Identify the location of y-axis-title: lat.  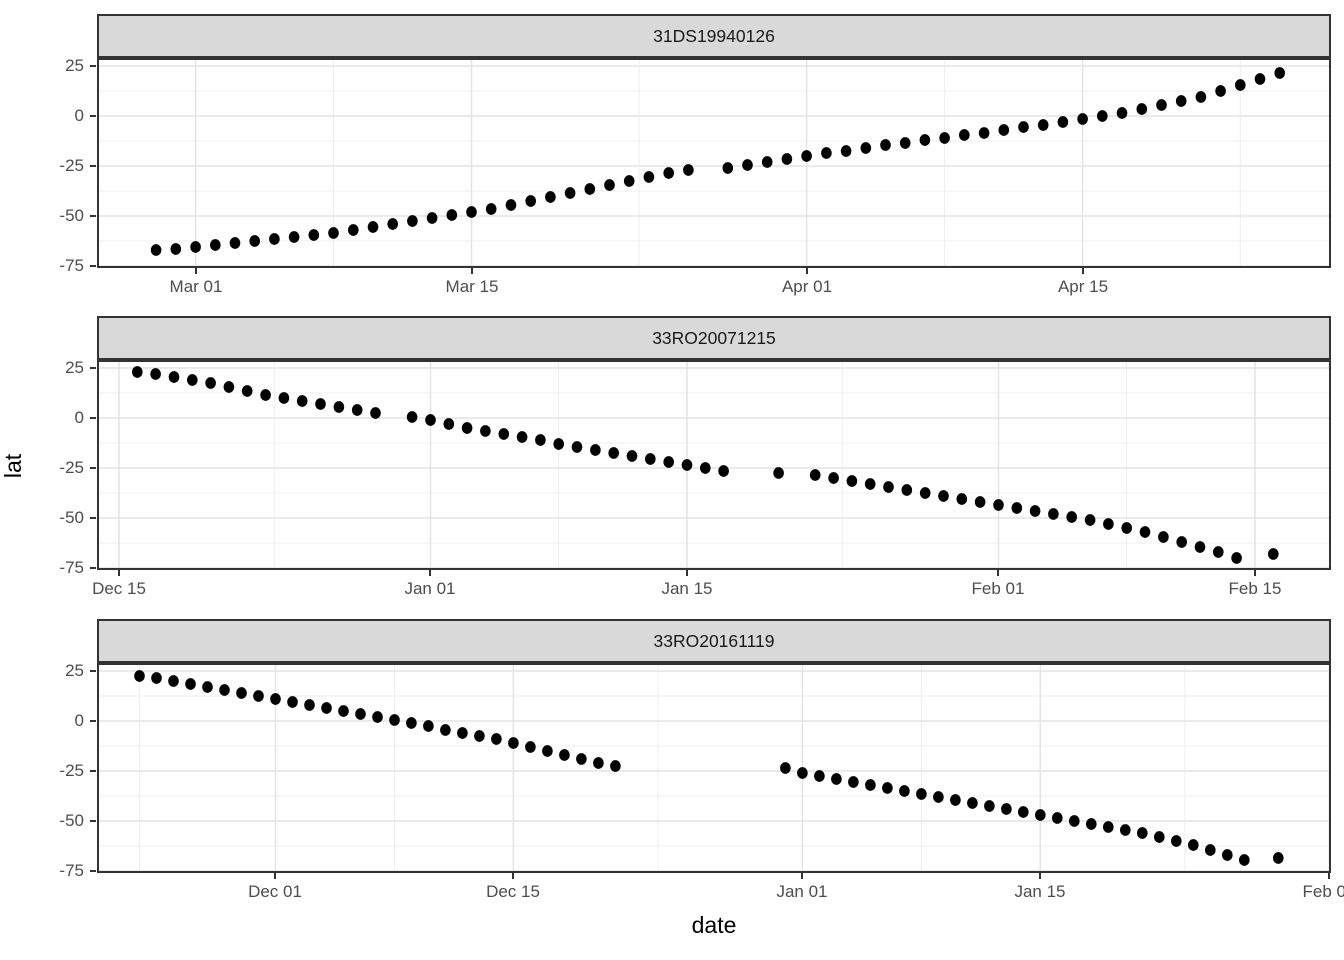
(13, 466).